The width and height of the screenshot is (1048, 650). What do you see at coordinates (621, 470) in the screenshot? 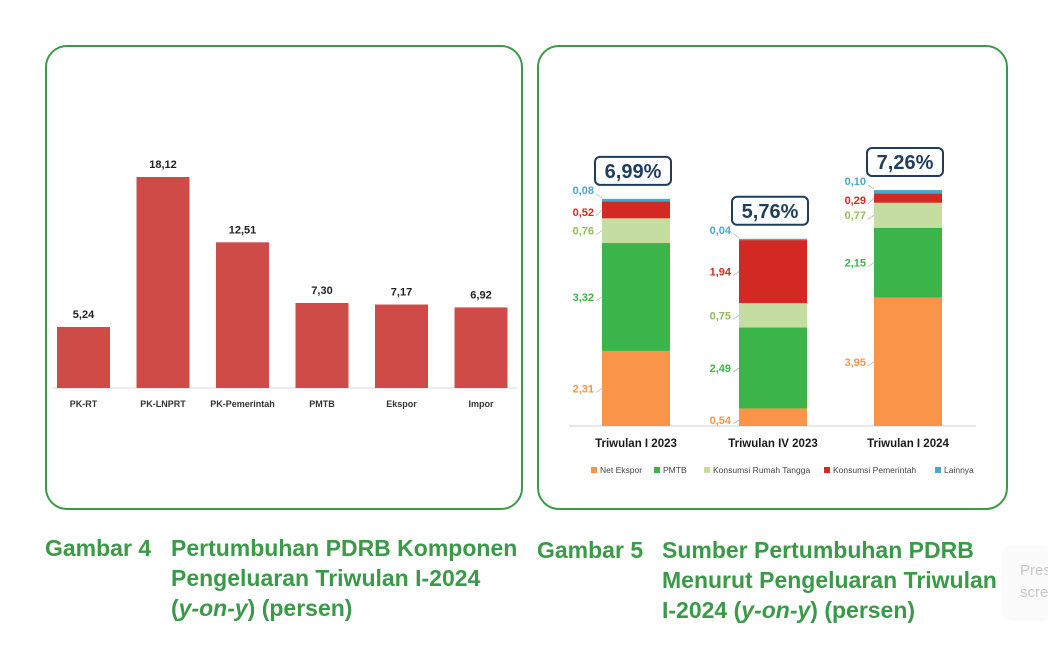
I see `legend-label-net-ekspor: Net Ekspor` at bounding box center [621, 470].